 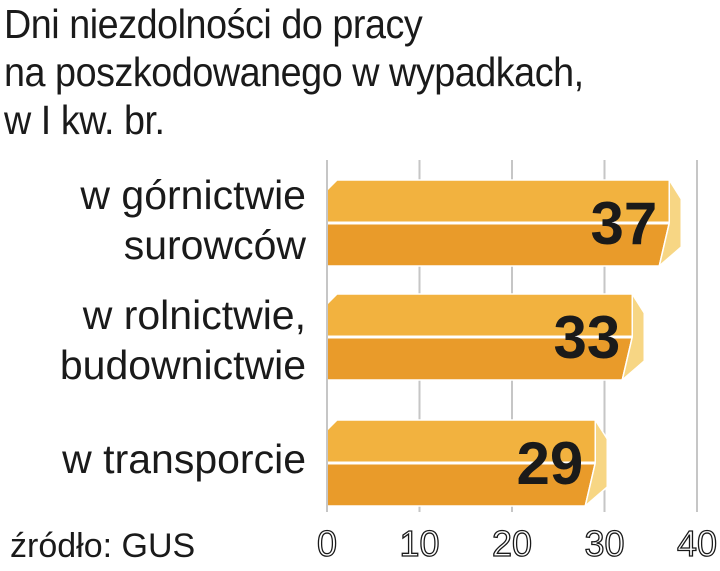 I want to click on source-note: źródło: GUS, so click(x=103, y=546).